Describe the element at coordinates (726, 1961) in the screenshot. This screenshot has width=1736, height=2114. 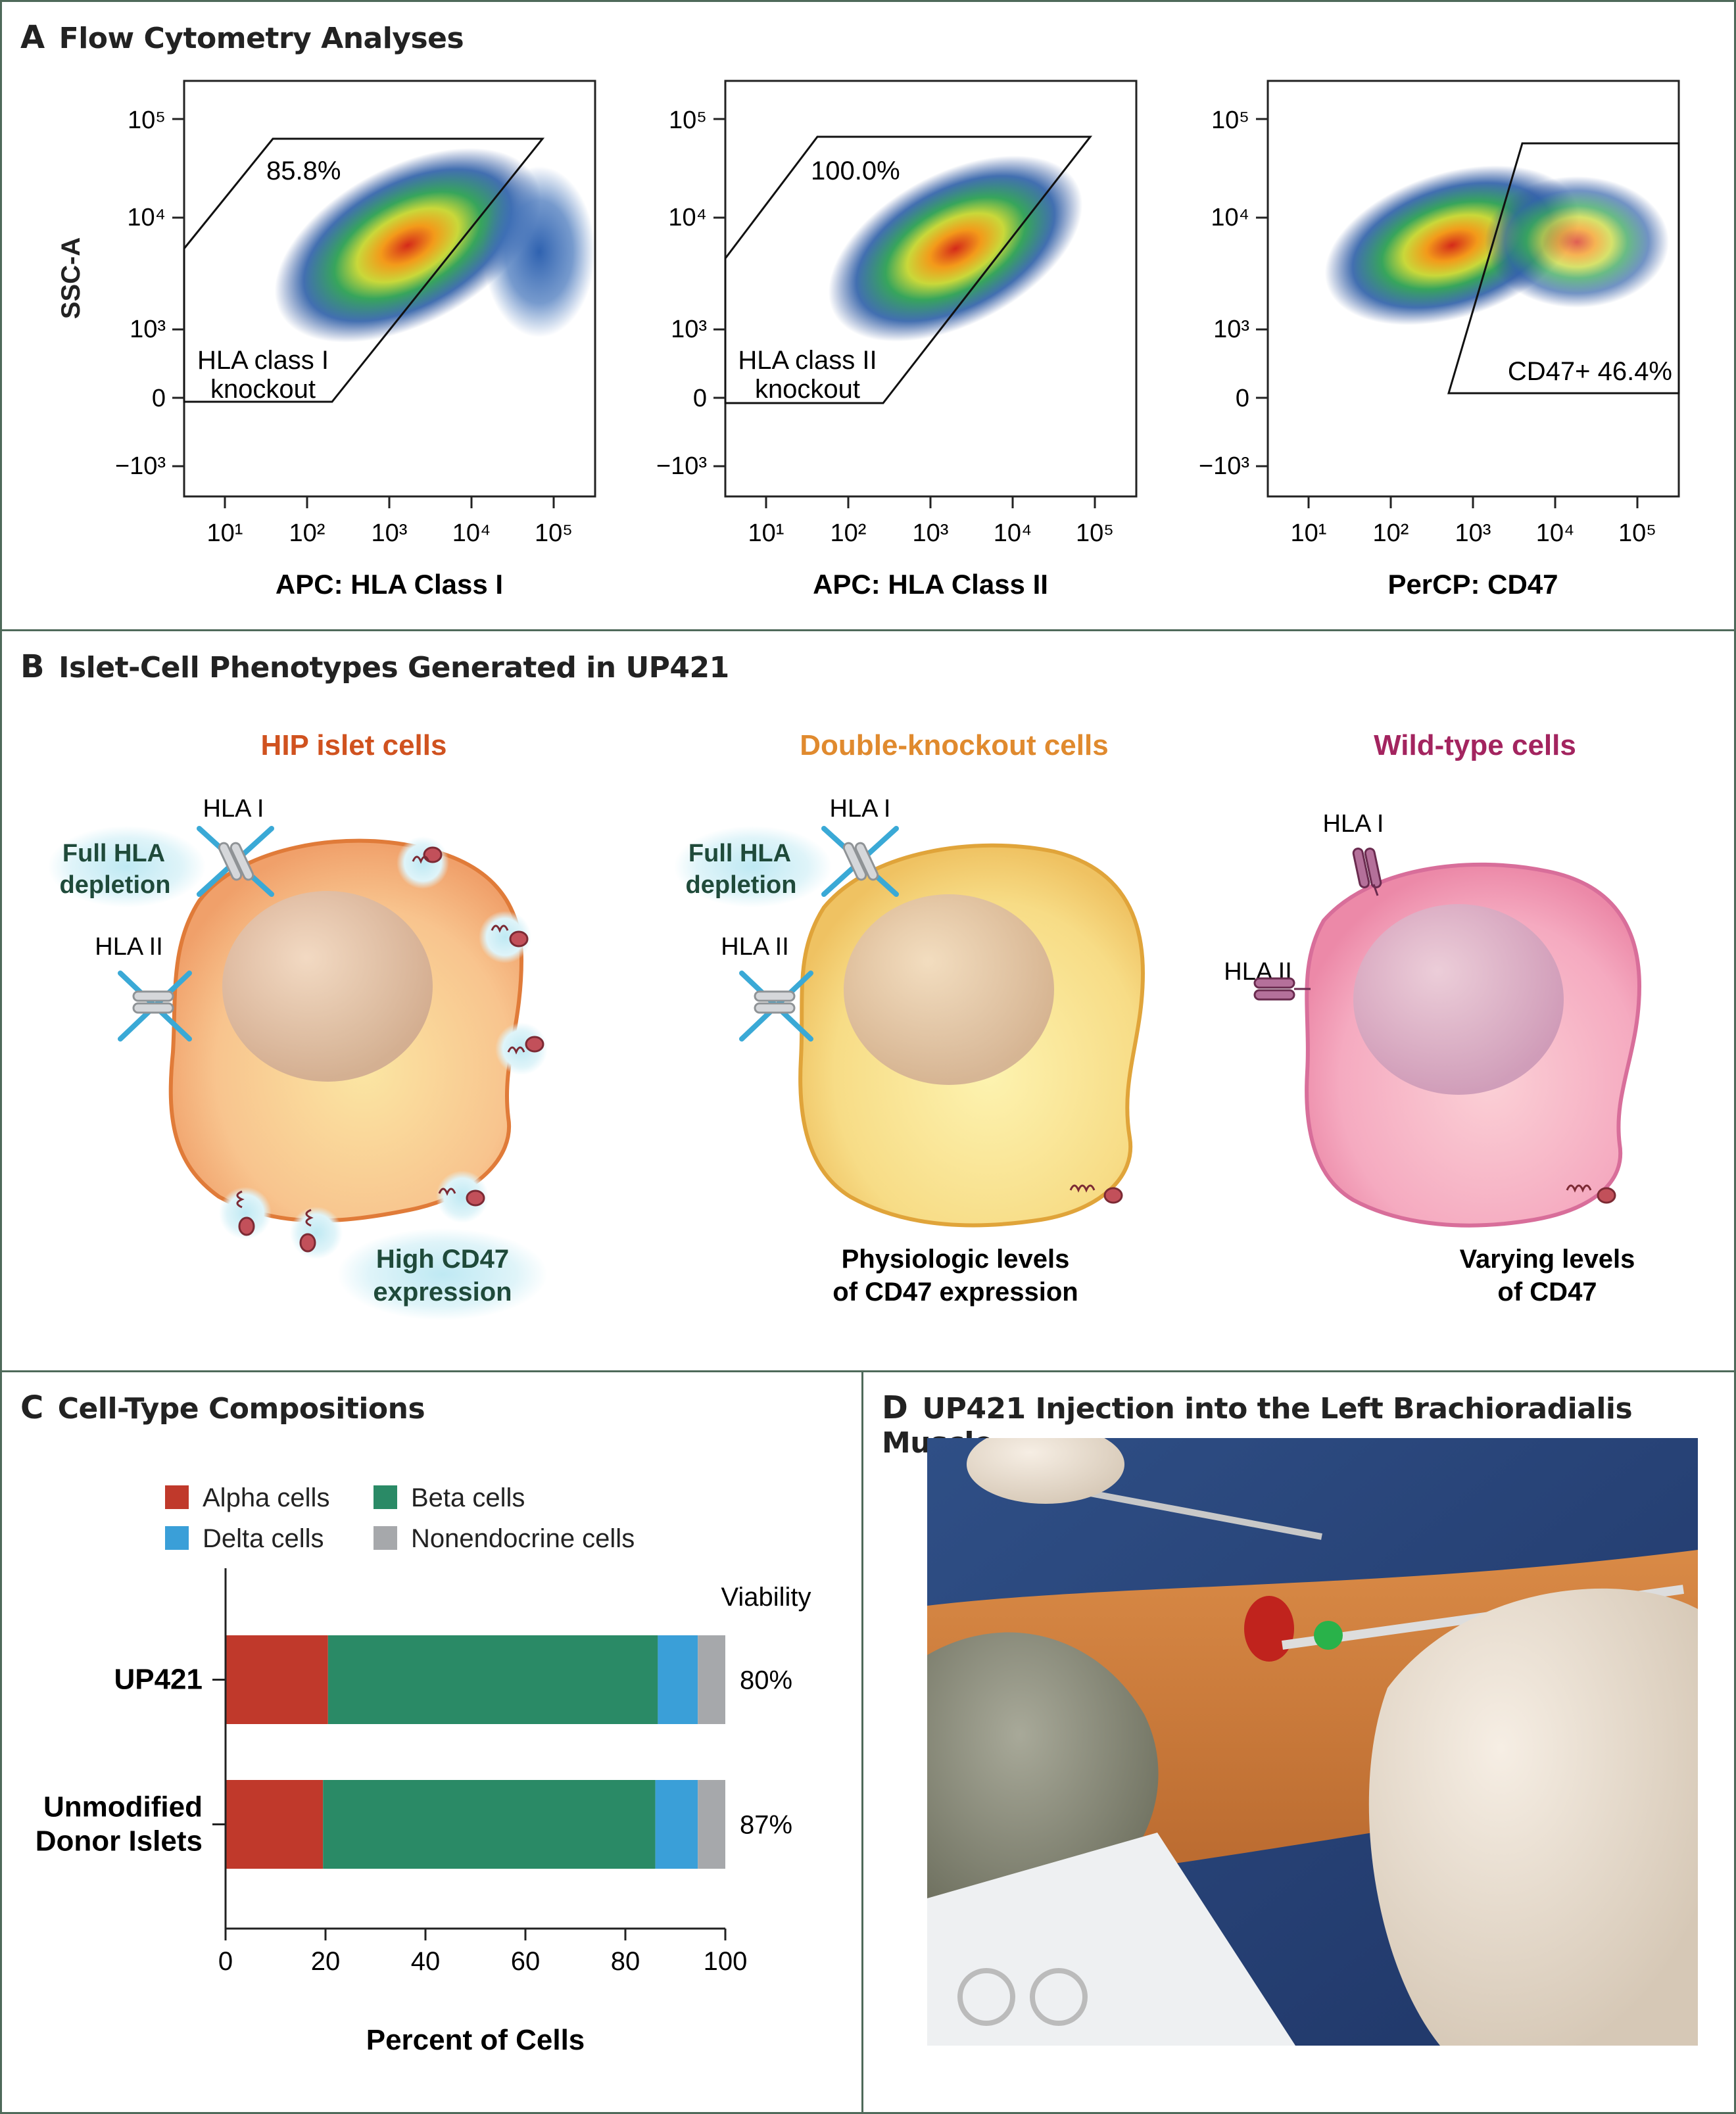
I see `x-tick-label: 100` at that location.